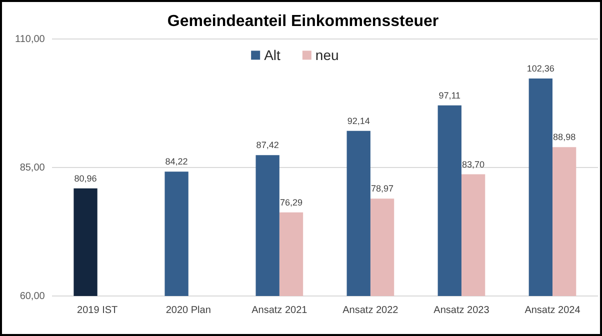 The image size is (602, 336). Describe the element at coordinates (564, 137) in the screenshot. I see `data-label: 88,98` at that location.